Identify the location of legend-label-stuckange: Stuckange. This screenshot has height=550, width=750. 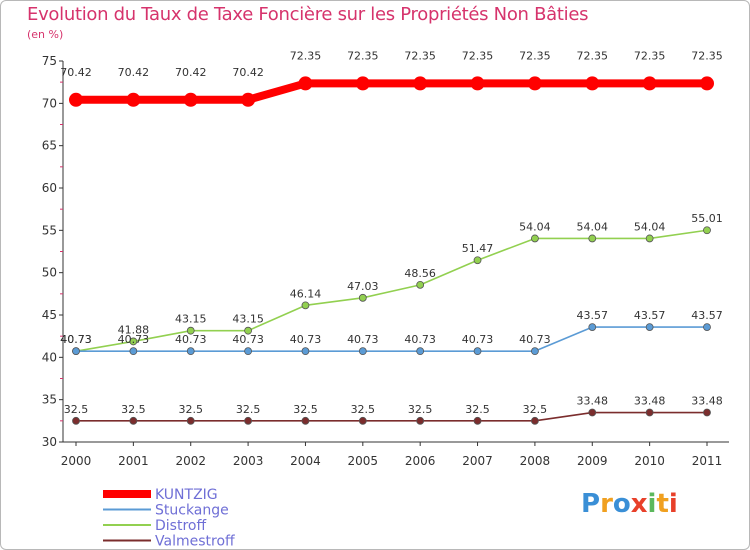
(192, 511).